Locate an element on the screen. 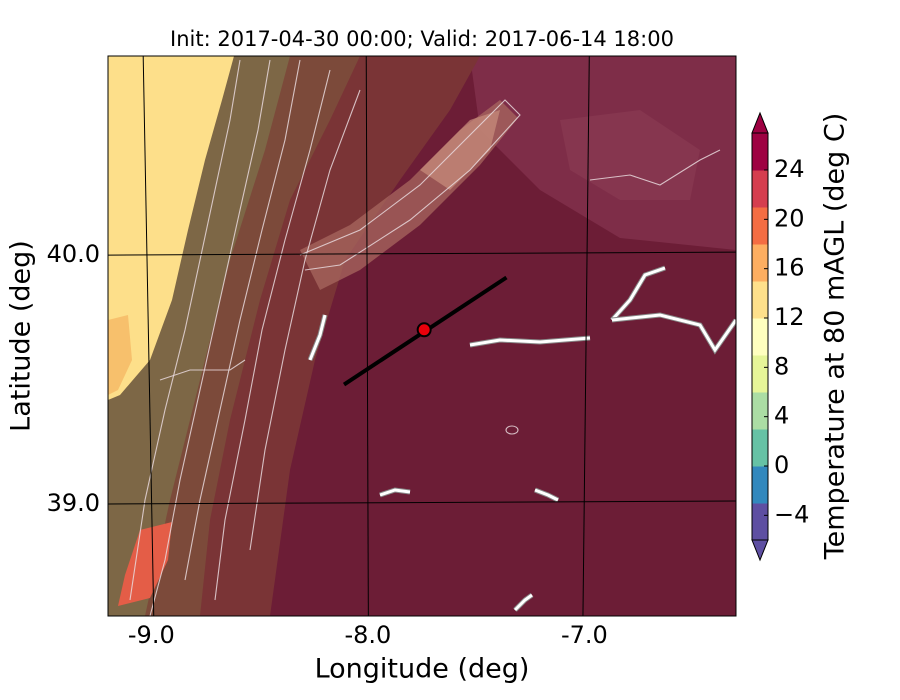  colorbar-tick-label: 24 is located at coordinates (789, 169).